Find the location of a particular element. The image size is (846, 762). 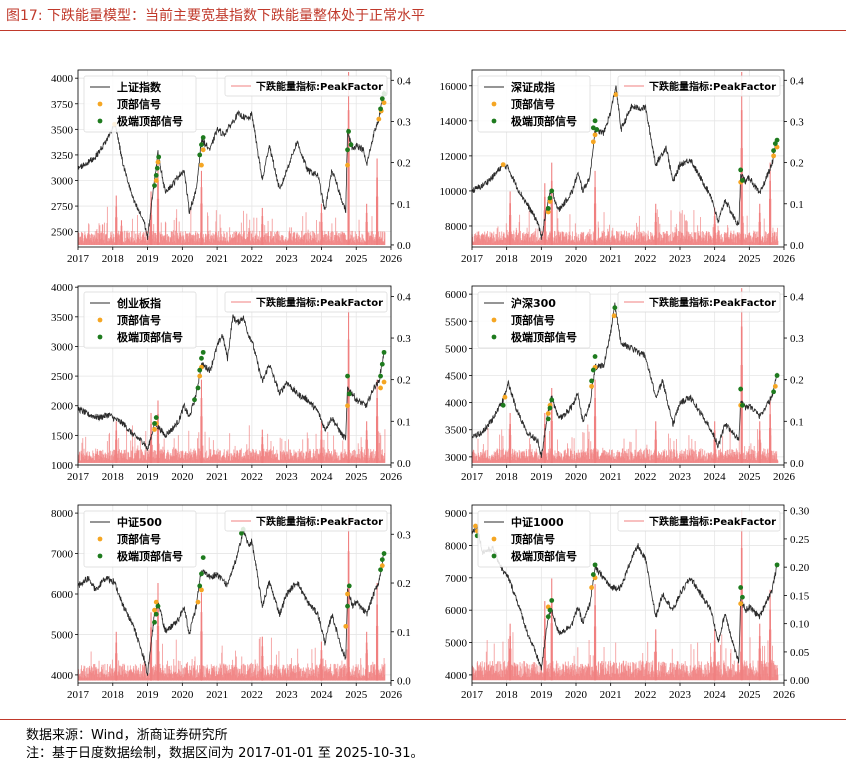

y-tick-label: 3250 is located at coordinates (62, 156).